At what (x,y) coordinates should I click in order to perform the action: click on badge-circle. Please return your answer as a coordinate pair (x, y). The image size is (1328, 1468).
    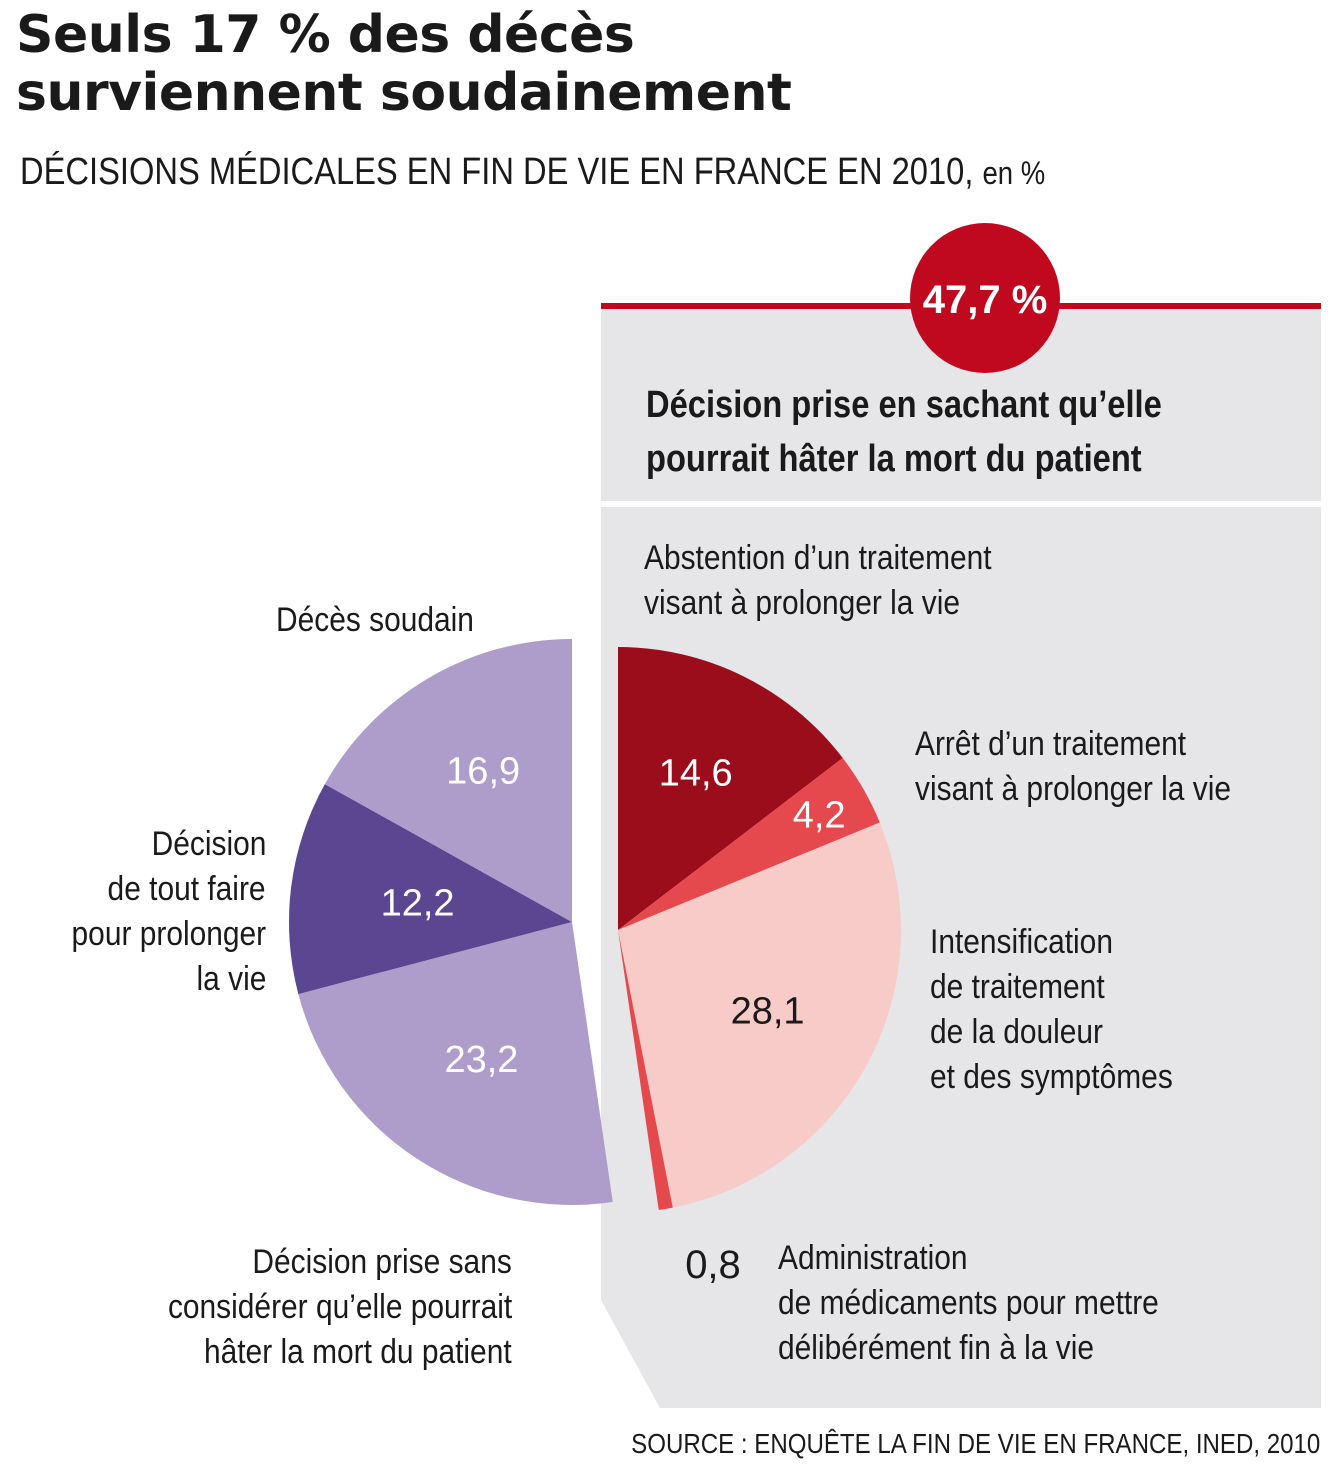
    Looking at the image, I should click on (985, 298).